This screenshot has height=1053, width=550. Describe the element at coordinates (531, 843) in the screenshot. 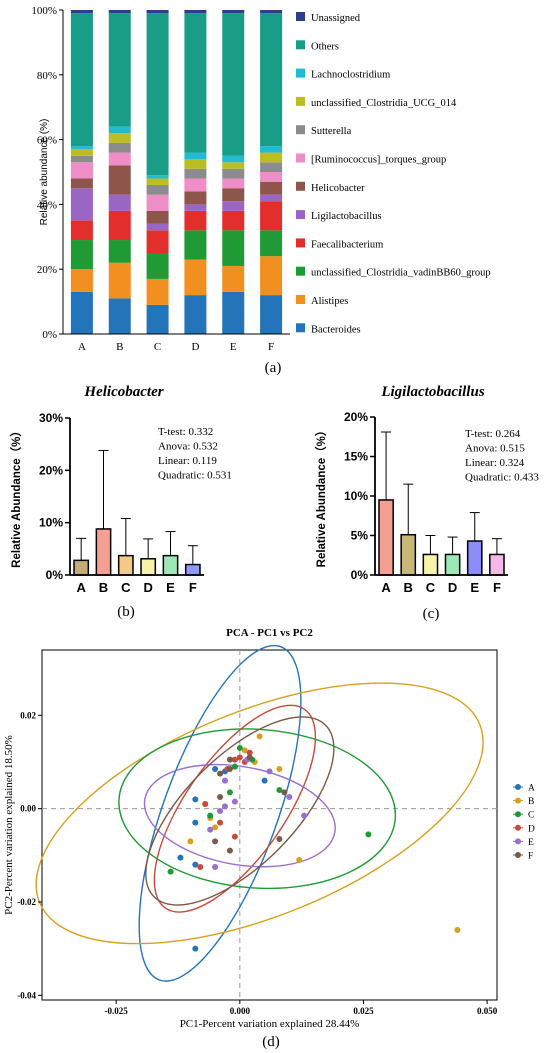

I see `legend-label: E` at that location.